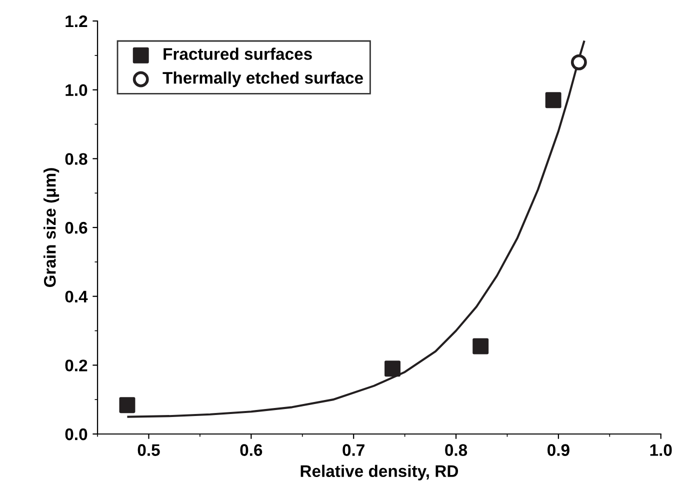 The width and height of the screenshot is (682, 500). What do you see at coordinates (76, 228) in the screenshot?
I see `y-tick-label: 0.6` at bounding box center [76, 228].